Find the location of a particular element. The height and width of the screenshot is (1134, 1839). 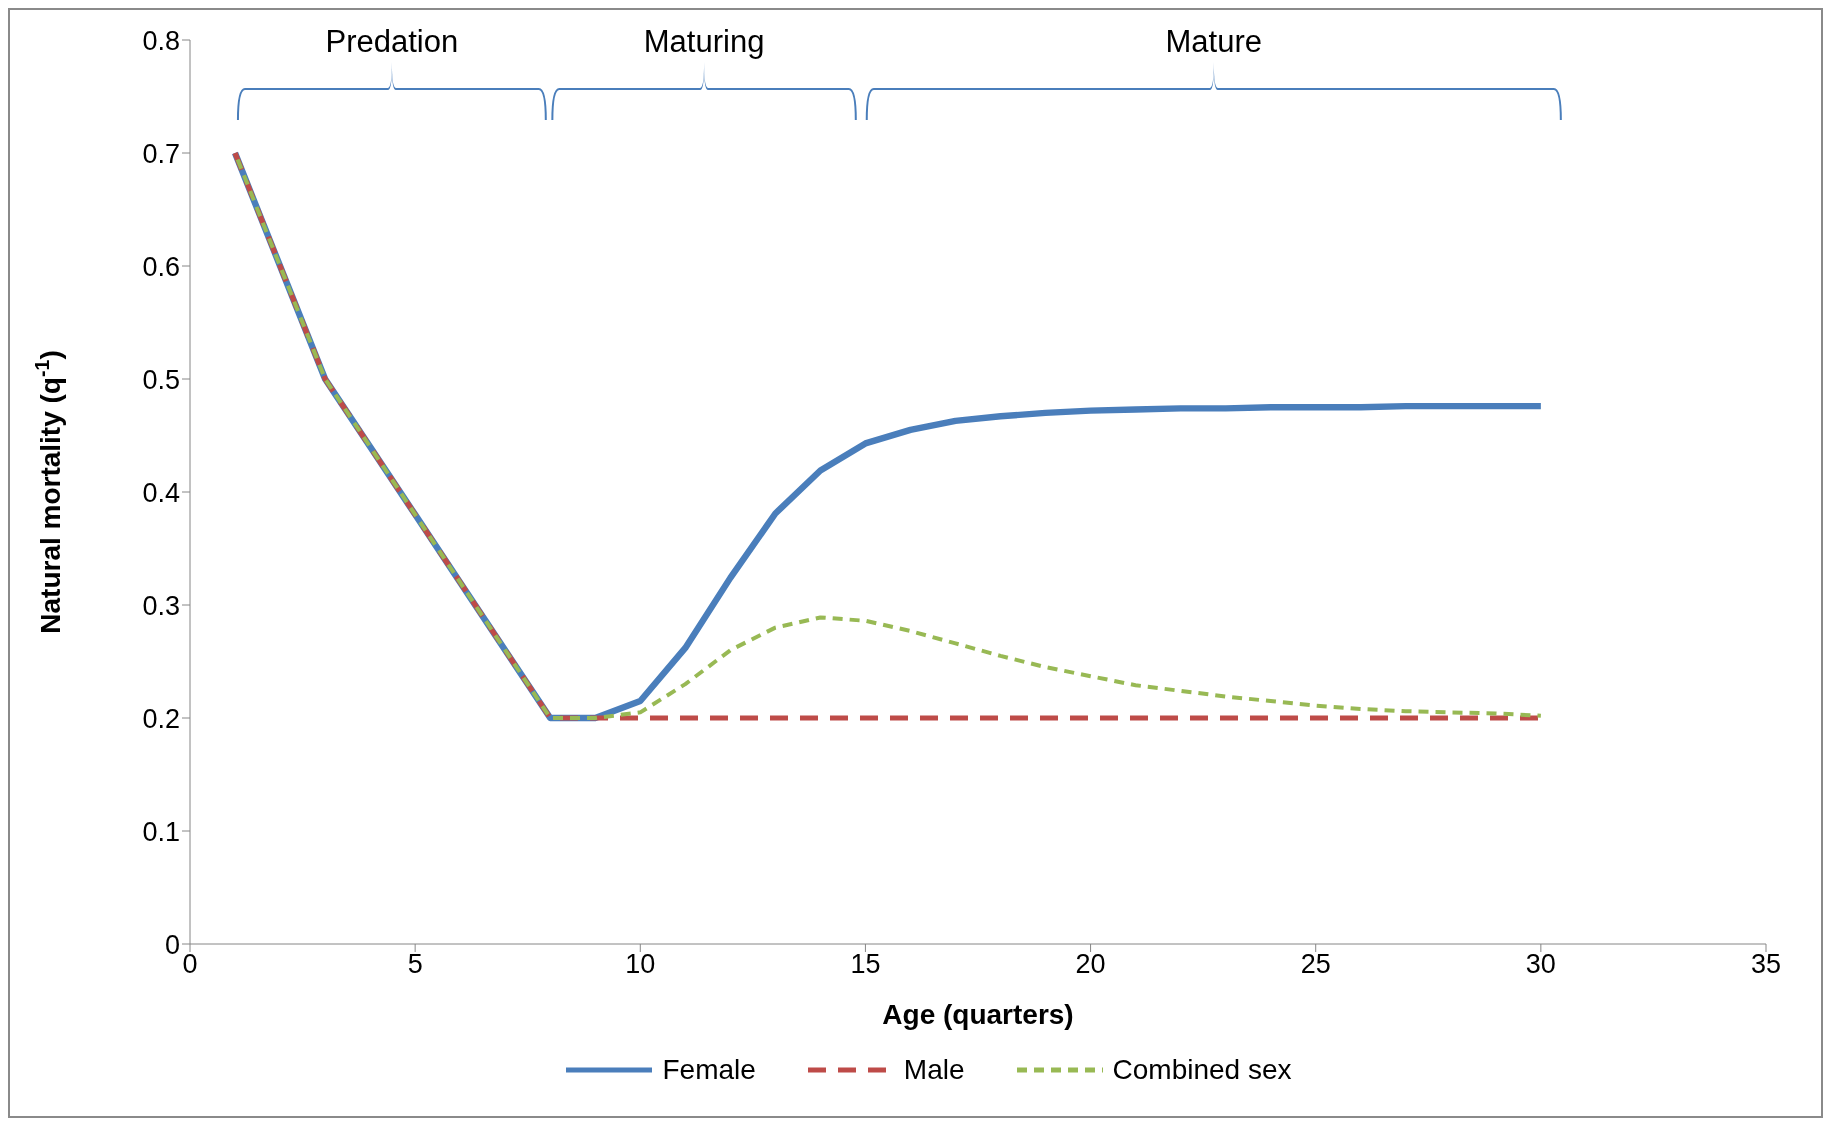

annotation: Maturing is located at coordinates (704, 41).